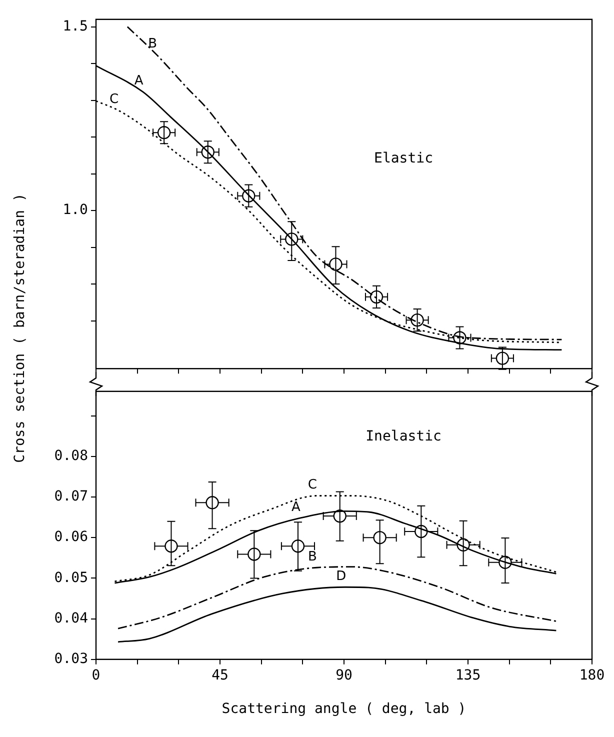 Image resolution: width=614 pixels, height=737 pixels. What do you see at coordinates (71, 537) in the screenshot?
I see `y-tick-label: 0.06` at bounding box center [71, 537].